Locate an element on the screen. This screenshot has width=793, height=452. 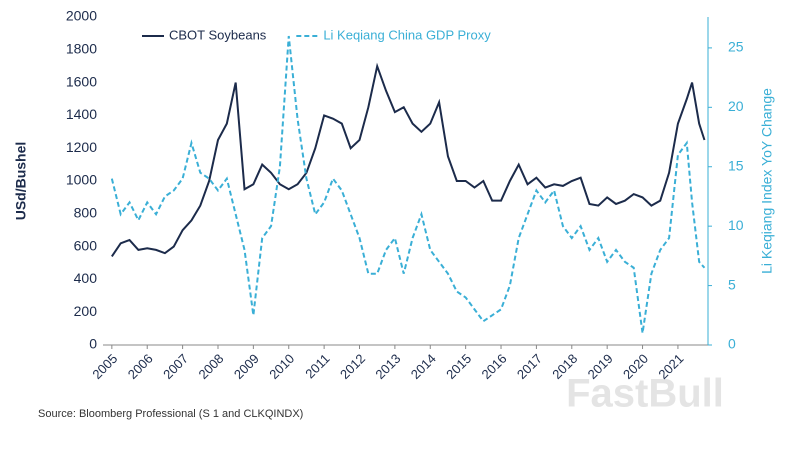
y-tick-label: 600 is located at coordinates (86, 245).